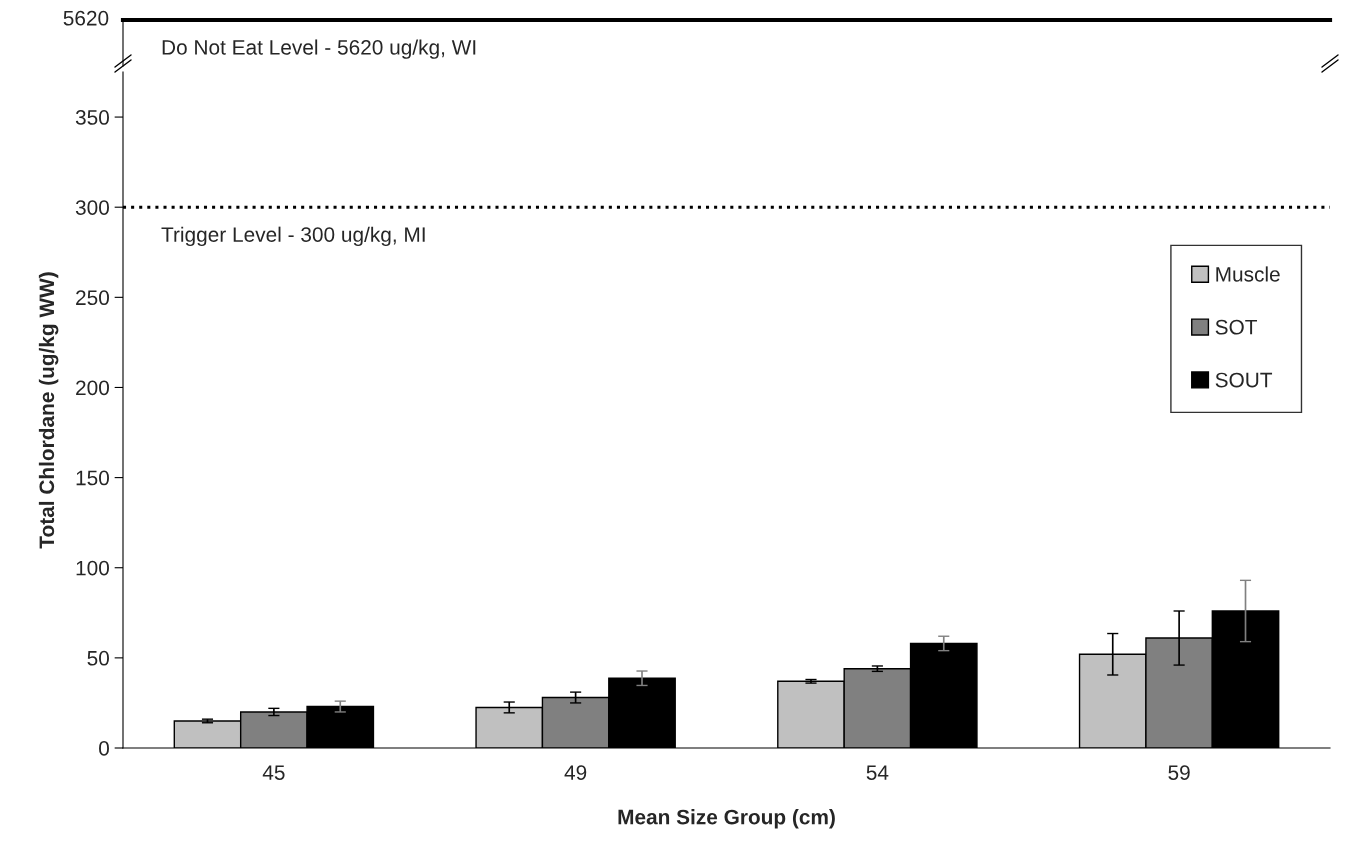 The width and height of the screenshot is (1351, 859). Describe the element at coordinates (575, 772) in the screenshot. I see `x-tick-label: 49` at that location.